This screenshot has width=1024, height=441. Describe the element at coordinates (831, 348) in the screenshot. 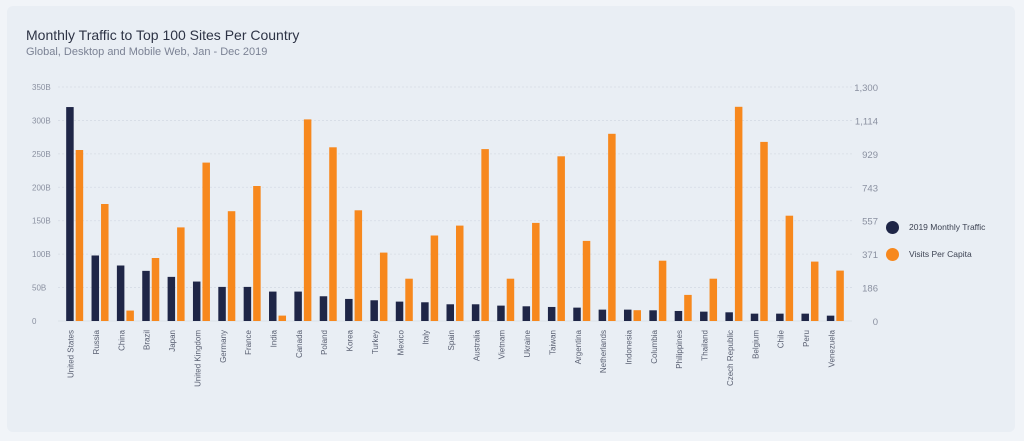

I see `x-category-label: Venezuela` at that location.